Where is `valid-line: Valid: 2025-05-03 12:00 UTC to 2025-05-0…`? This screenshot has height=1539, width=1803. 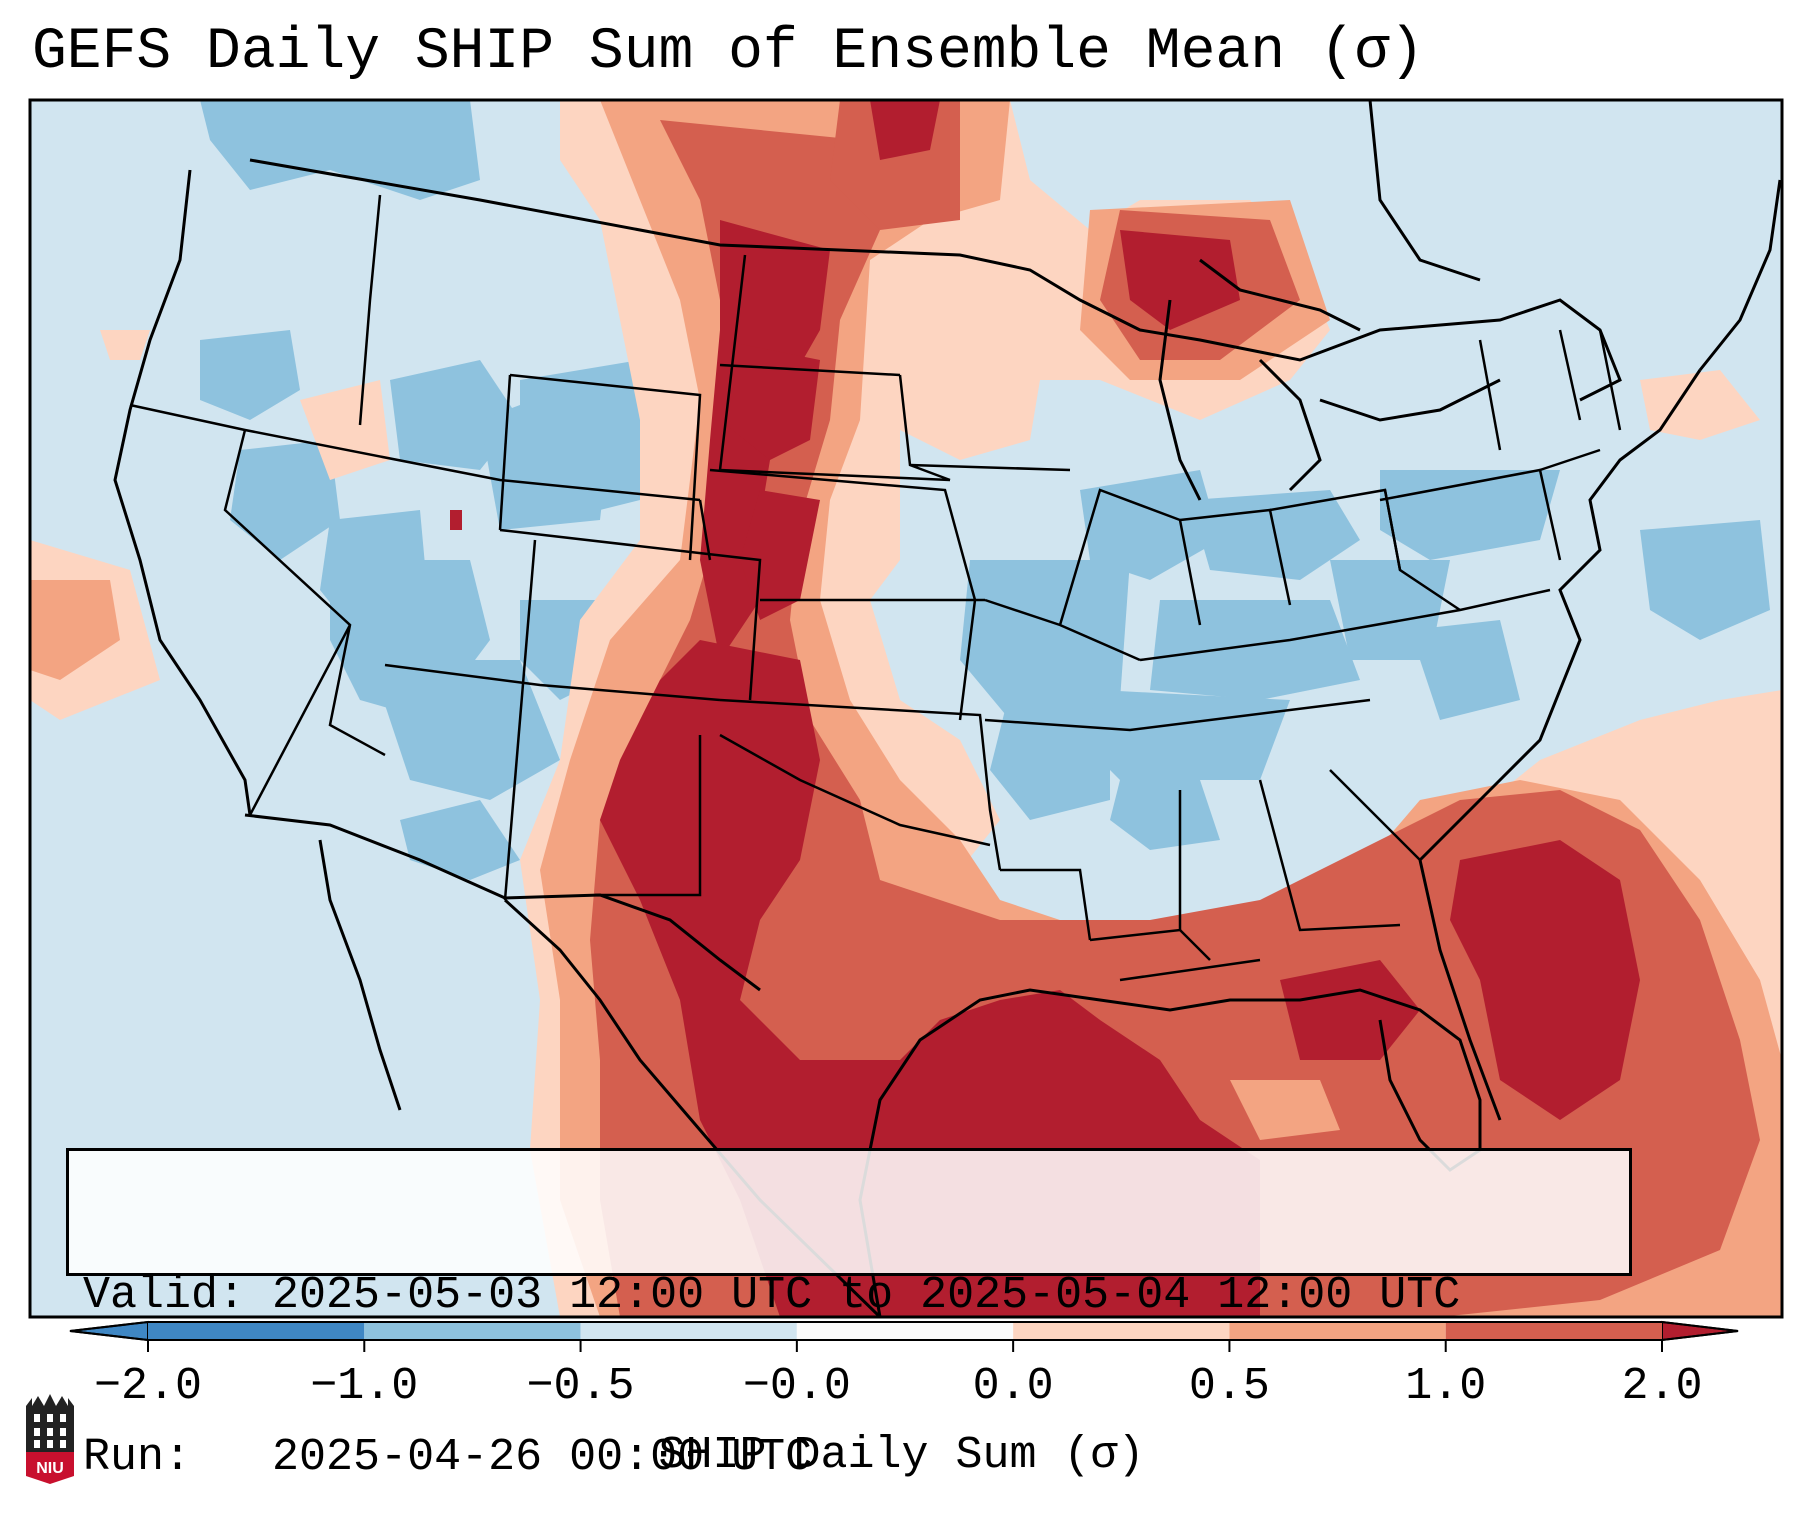
valid-line: Valid: 2025-05-03 12:00 UTC to 2025-05-0… is located at coordinates (849, 1296).